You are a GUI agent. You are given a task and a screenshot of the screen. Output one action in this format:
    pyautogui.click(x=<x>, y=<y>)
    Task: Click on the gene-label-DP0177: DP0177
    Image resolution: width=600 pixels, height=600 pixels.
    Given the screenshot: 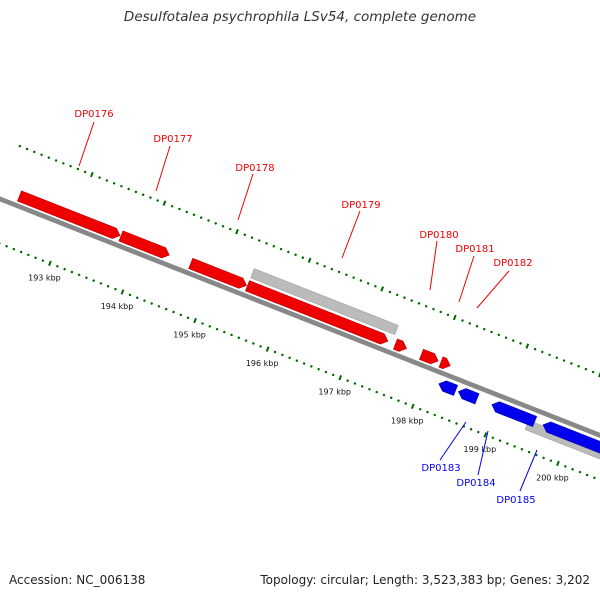 What is the action you would take?
    pyautogui.click(x=172, y=139)
    